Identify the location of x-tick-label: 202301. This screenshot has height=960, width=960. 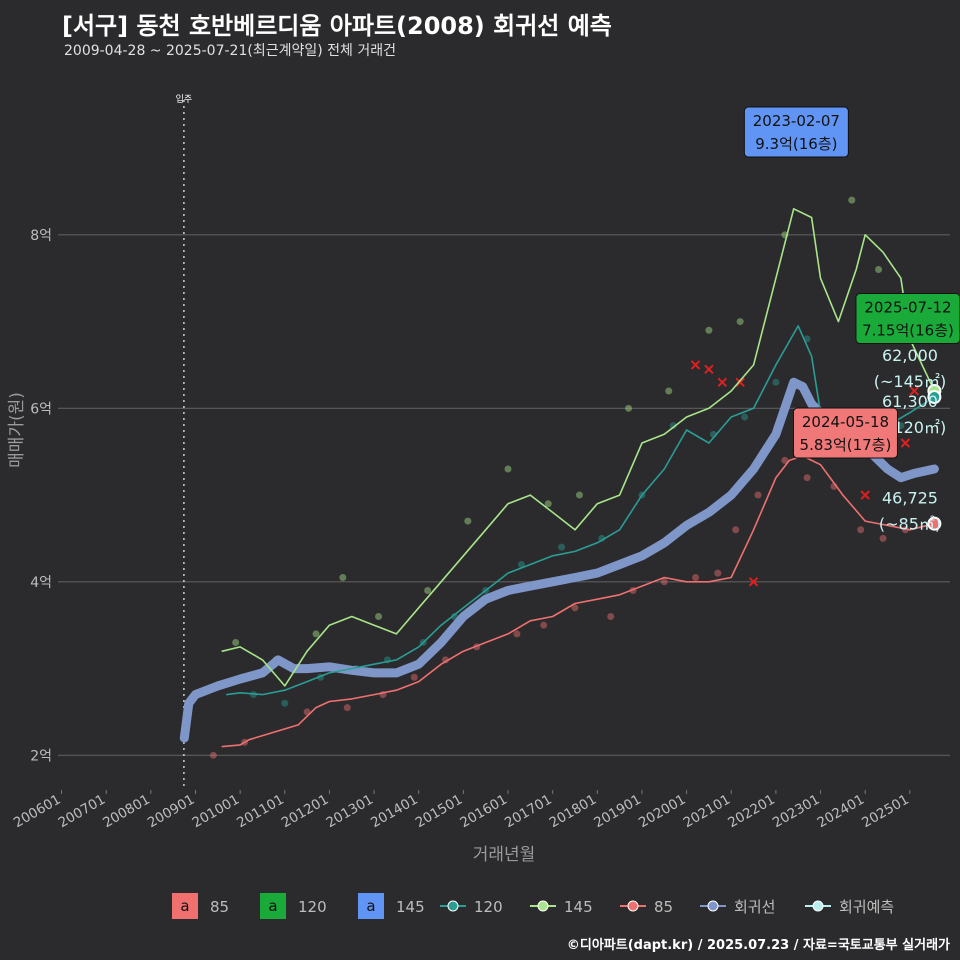
(796, 812).